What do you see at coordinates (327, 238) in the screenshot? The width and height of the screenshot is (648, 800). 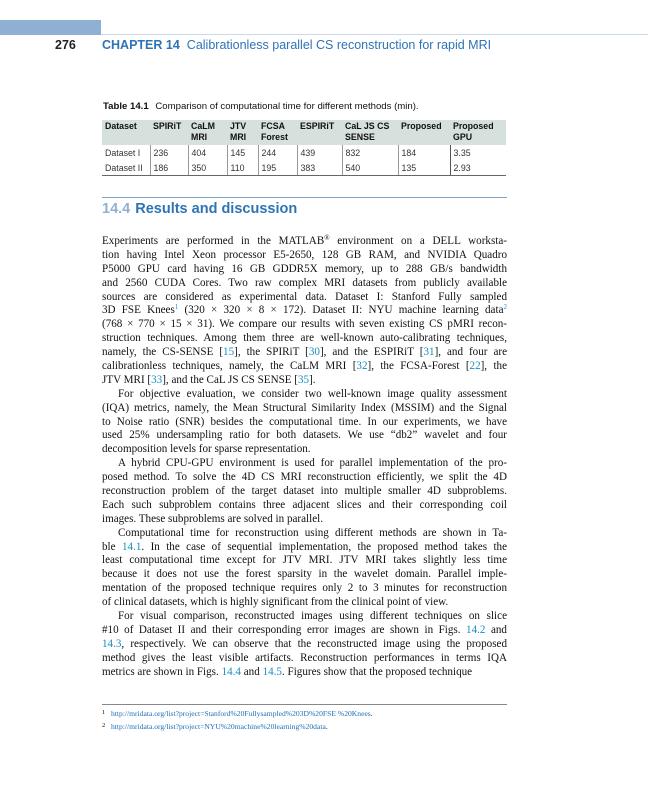 I see `registered-mark: ®` at bounding box center [327, 238].